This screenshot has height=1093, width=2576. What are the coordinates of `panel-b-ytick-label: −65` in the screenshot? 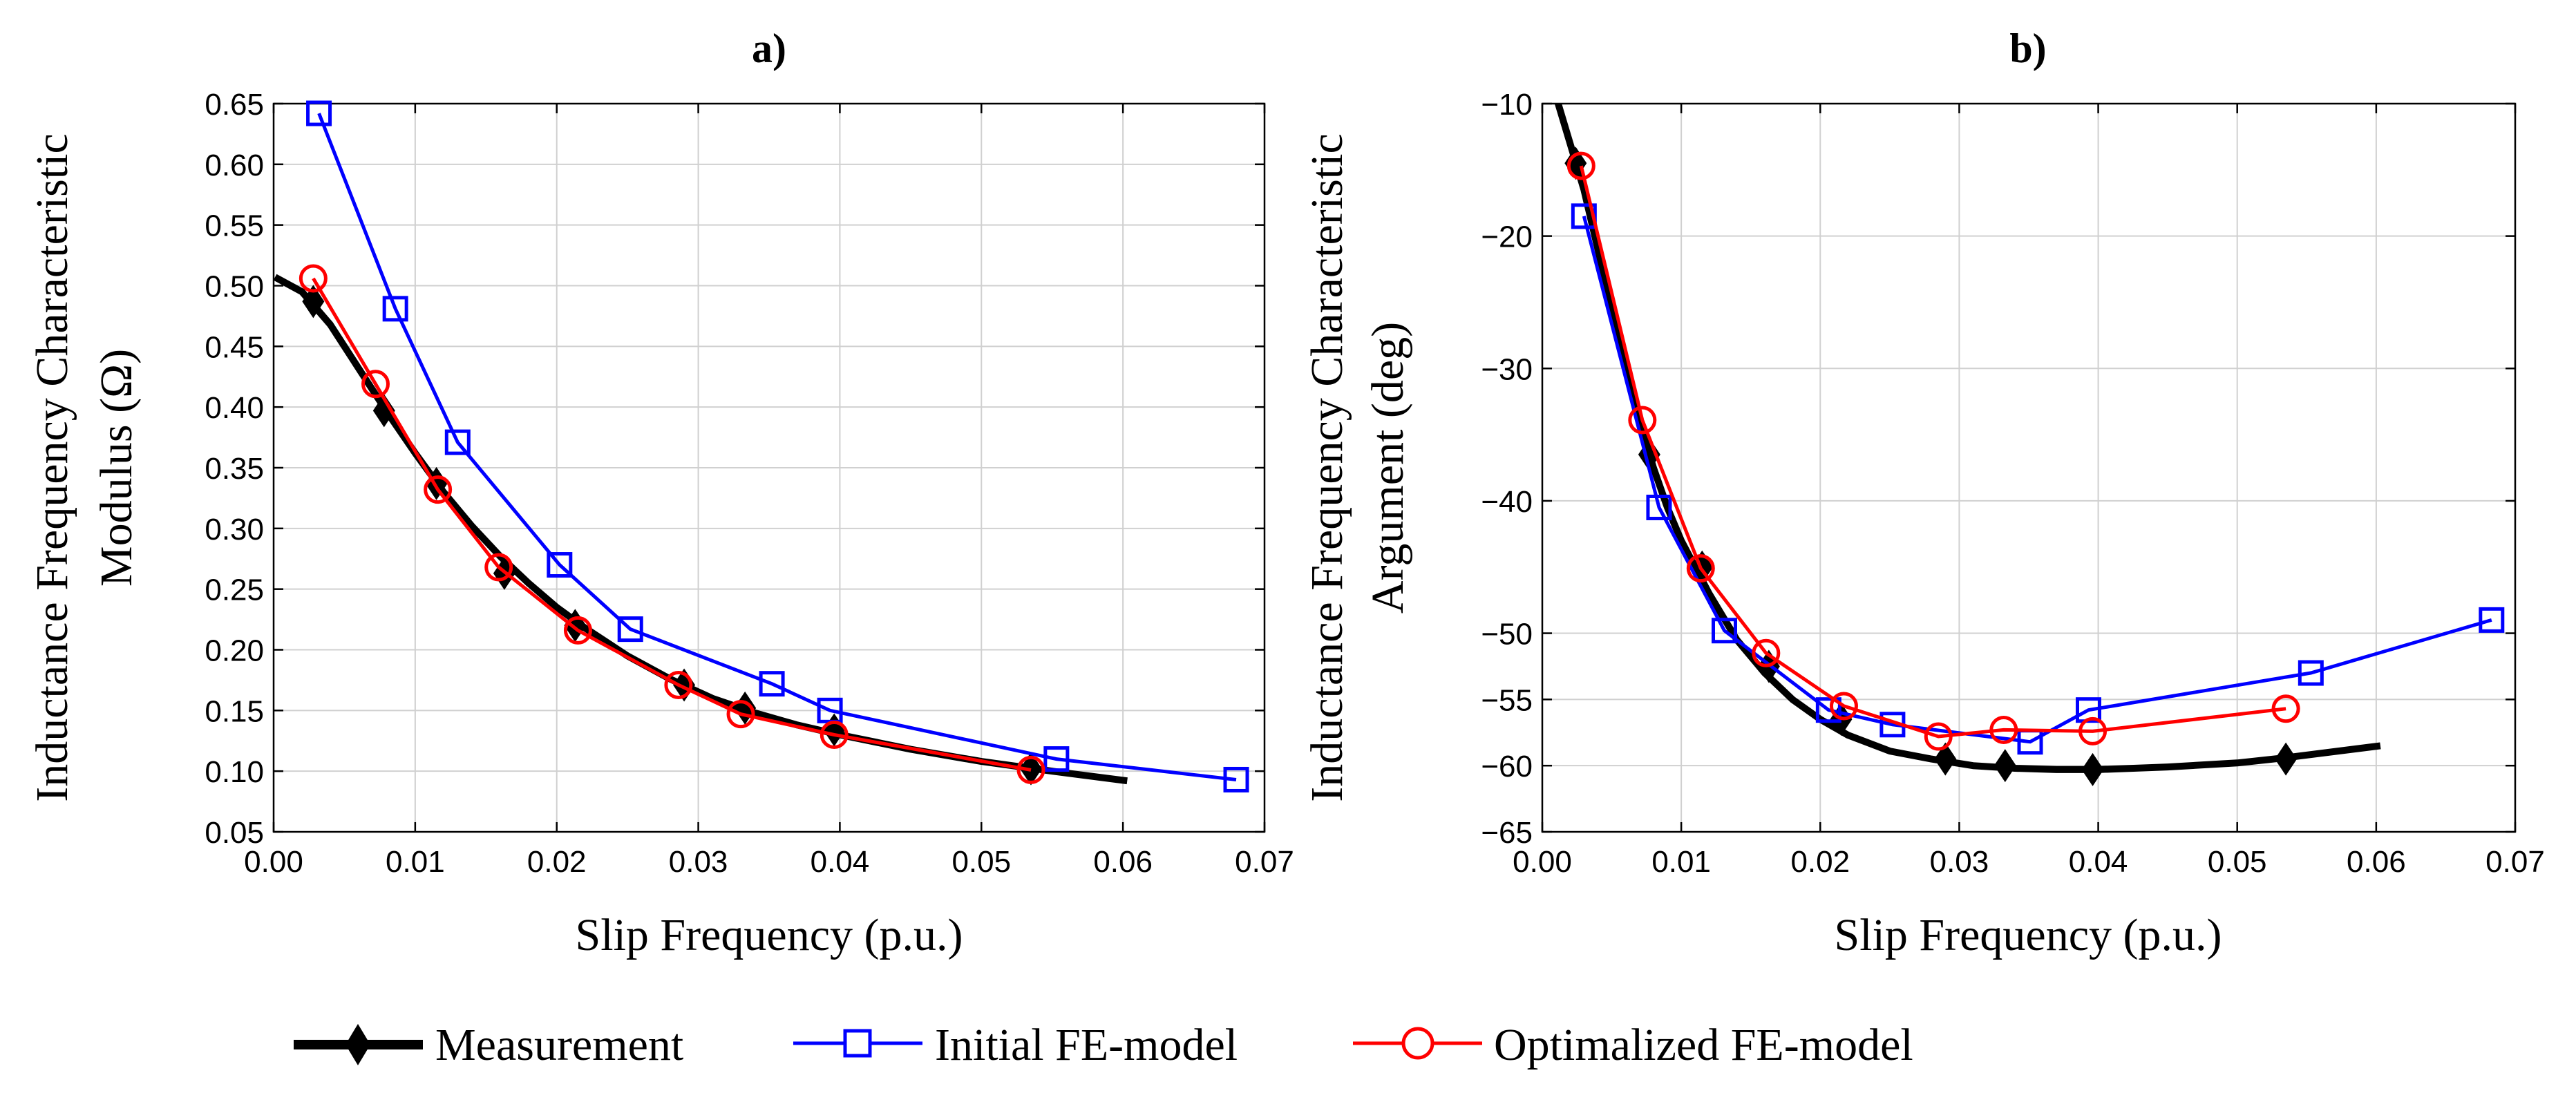 It's located at (1507, 833).